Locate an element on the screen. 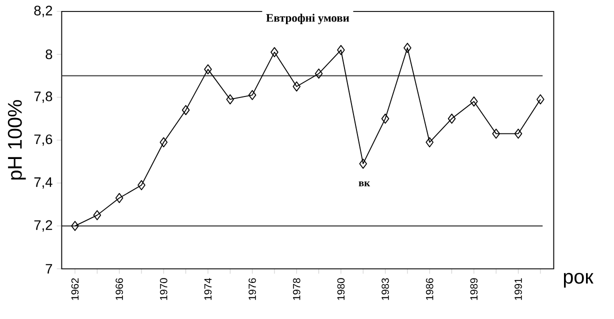  y-tick-label: 7,6 is located at coordinates (43, 140).